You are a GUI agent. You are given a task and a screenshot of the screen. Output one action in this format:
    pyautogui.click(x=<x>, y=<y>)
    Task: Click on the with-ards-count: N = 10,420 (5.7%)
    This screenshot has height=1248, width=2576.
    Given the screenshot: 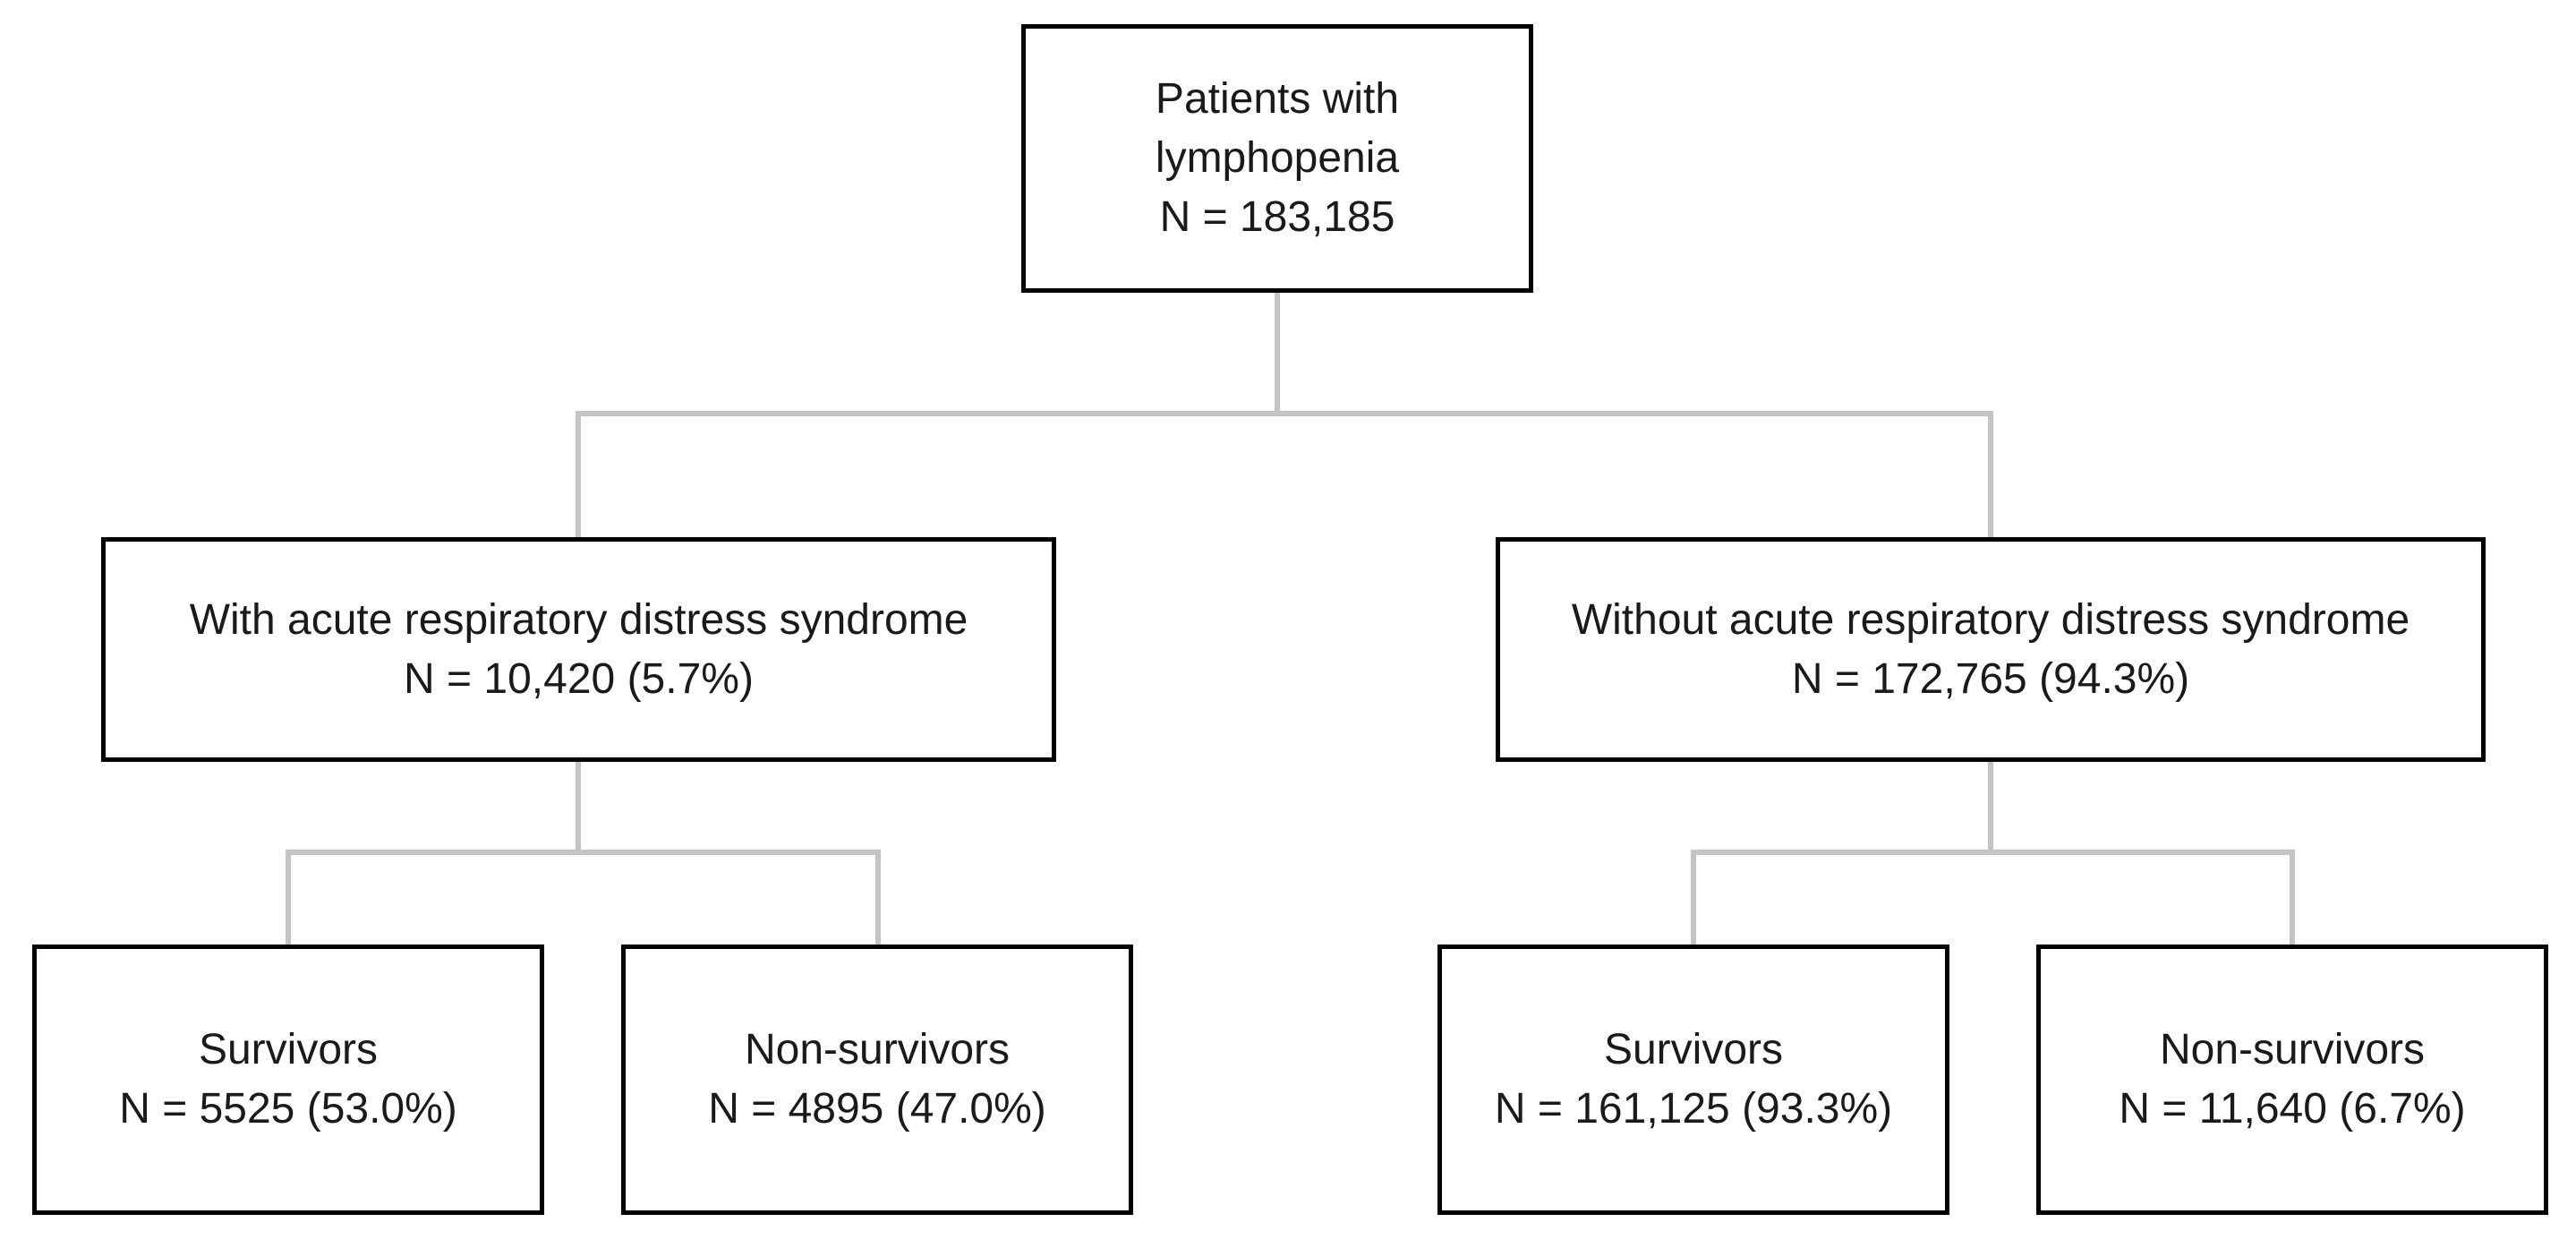 What is the action you would take?
    pyautogui.click(x=579, y=678)
    